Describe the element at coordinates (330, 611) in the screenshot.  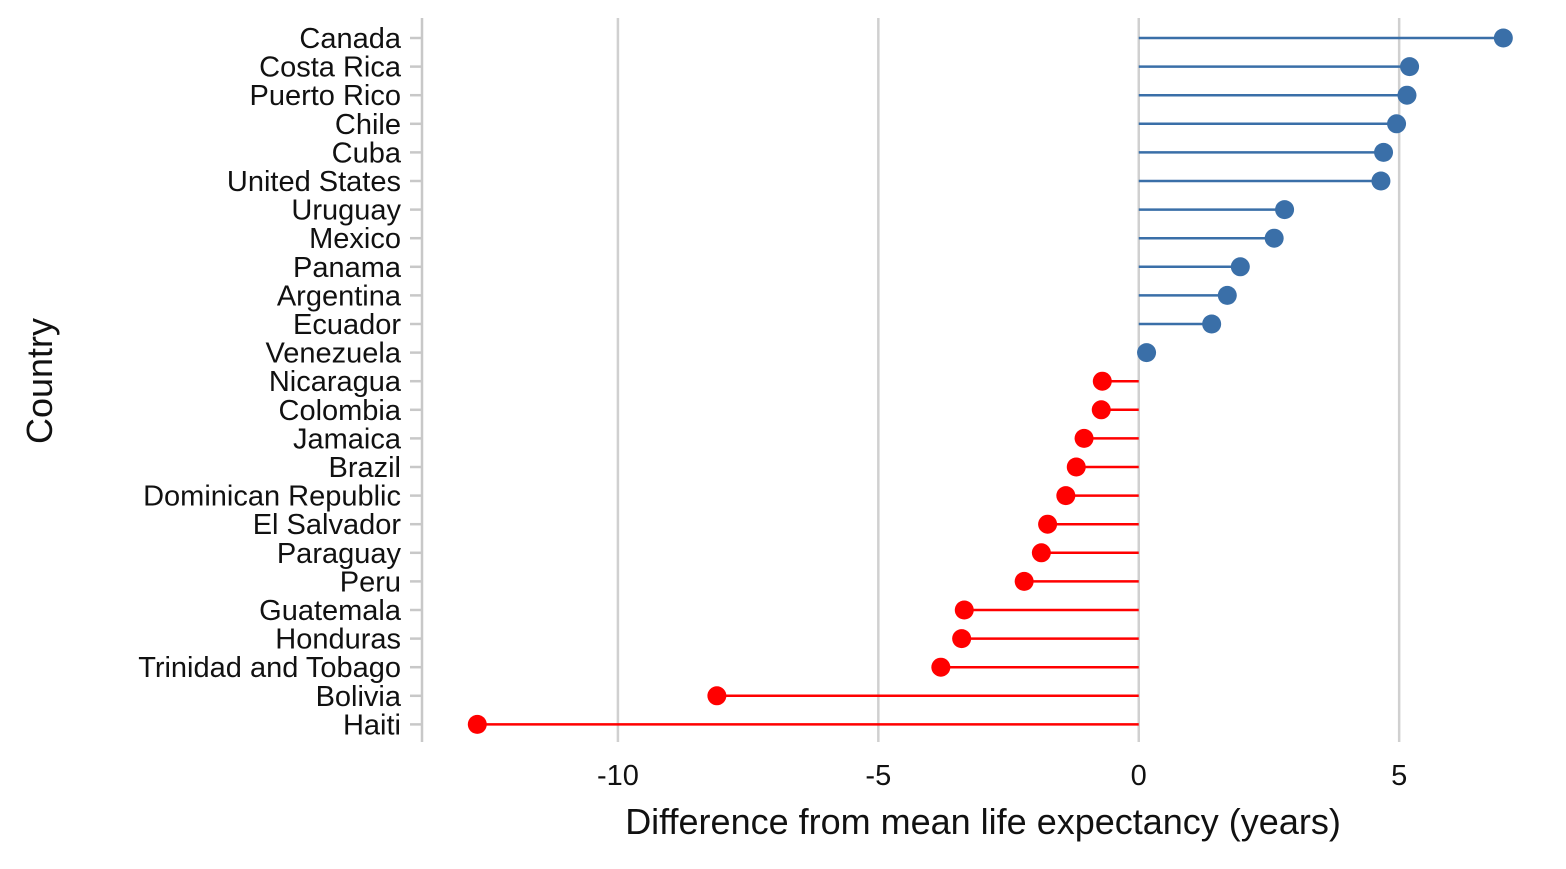
I see `y-tick-label: Guatemala` at that location.